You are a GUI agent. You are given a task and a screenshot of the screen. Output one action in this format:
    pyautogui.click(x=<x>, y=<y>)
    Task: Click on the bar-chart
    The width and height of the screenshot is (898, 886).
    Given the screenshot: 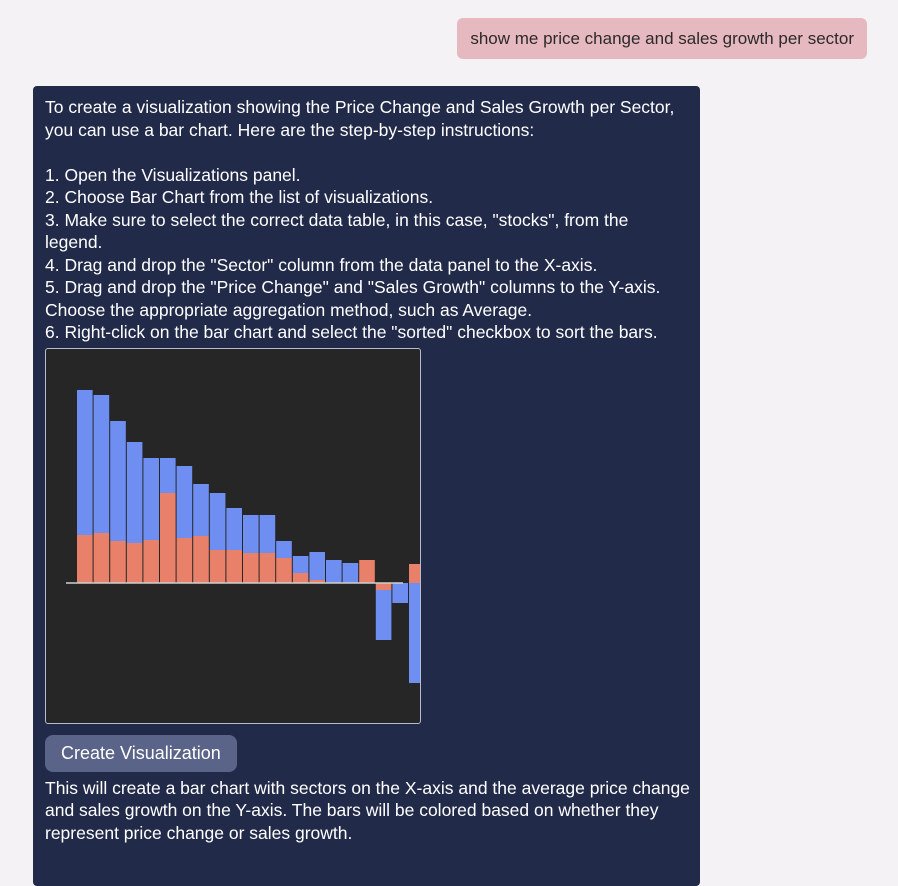 What is the action you would take?
    pyautogui.click(x=243, y=536)
    